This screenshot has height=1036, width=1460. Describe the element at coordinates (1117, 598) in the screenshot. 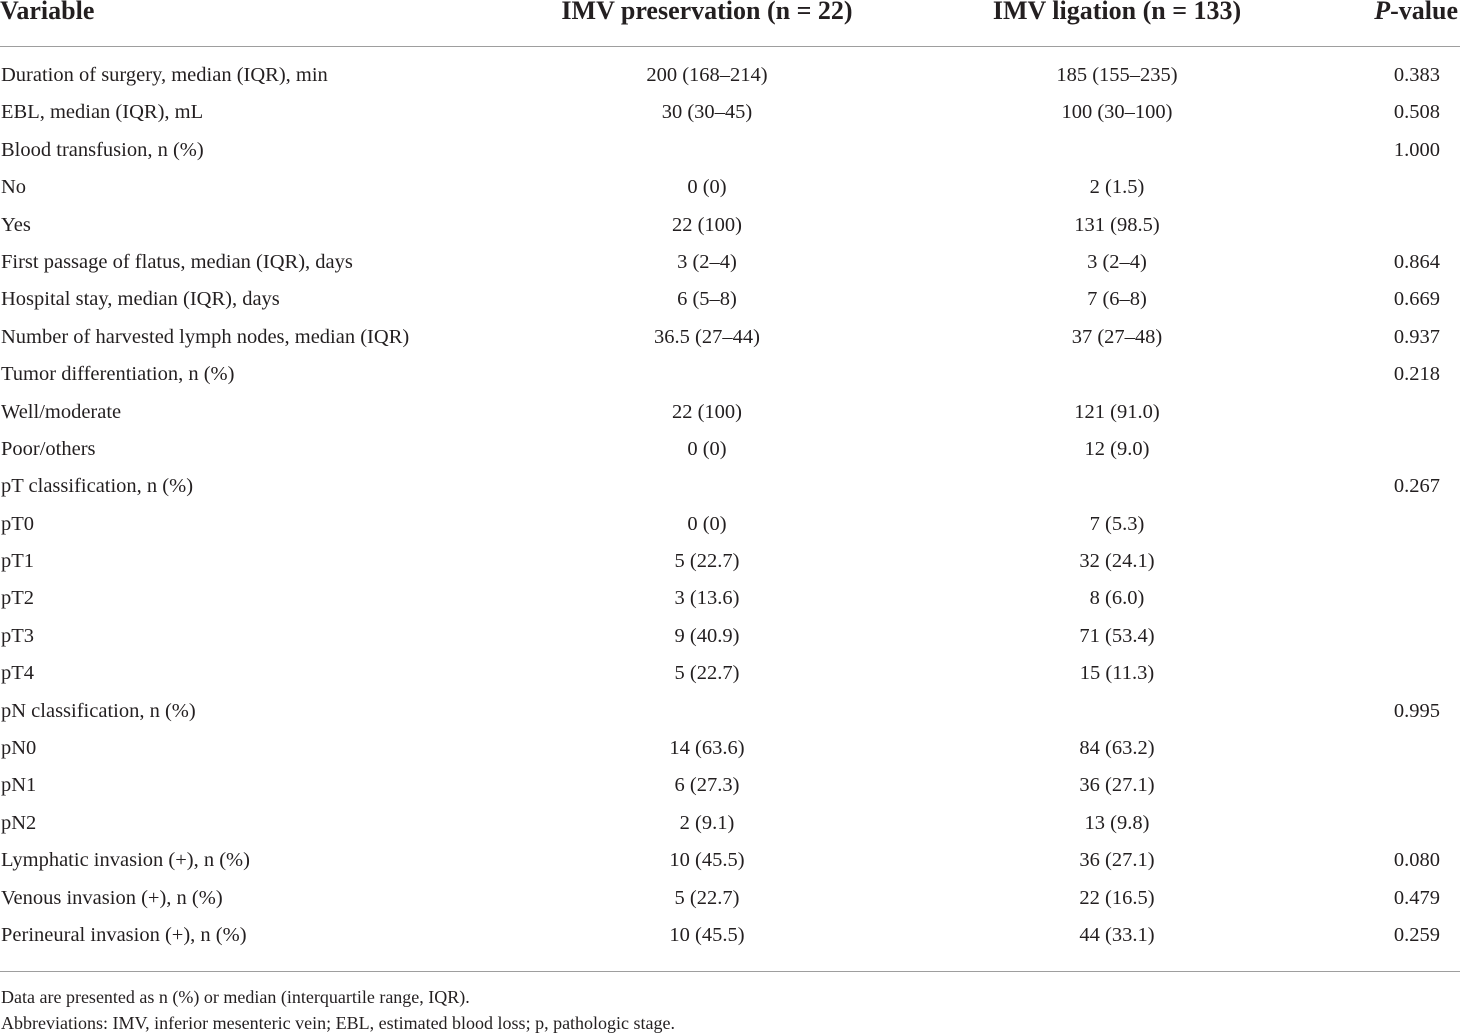

I see `cell-imv-ligation: 8 (6.0)` at that location.